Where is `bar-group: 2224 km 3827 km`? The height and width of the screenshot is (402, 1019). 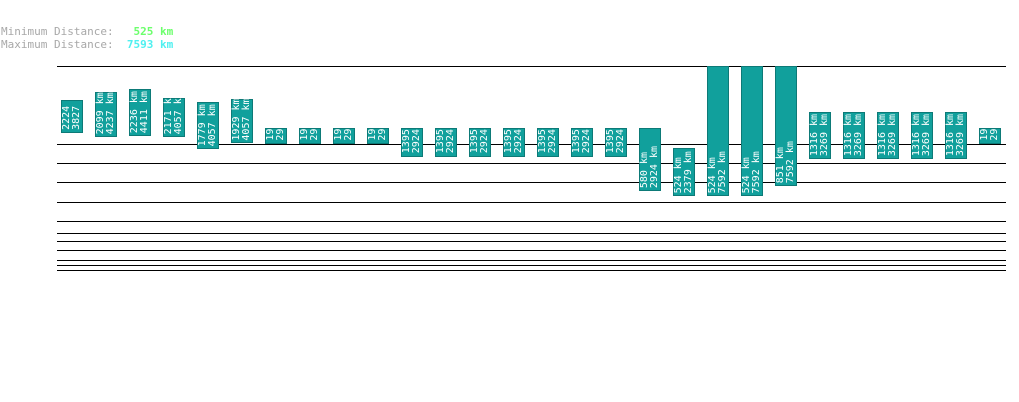
bar-group: 2224 km 3827 km is located at coordinates (72, 110).